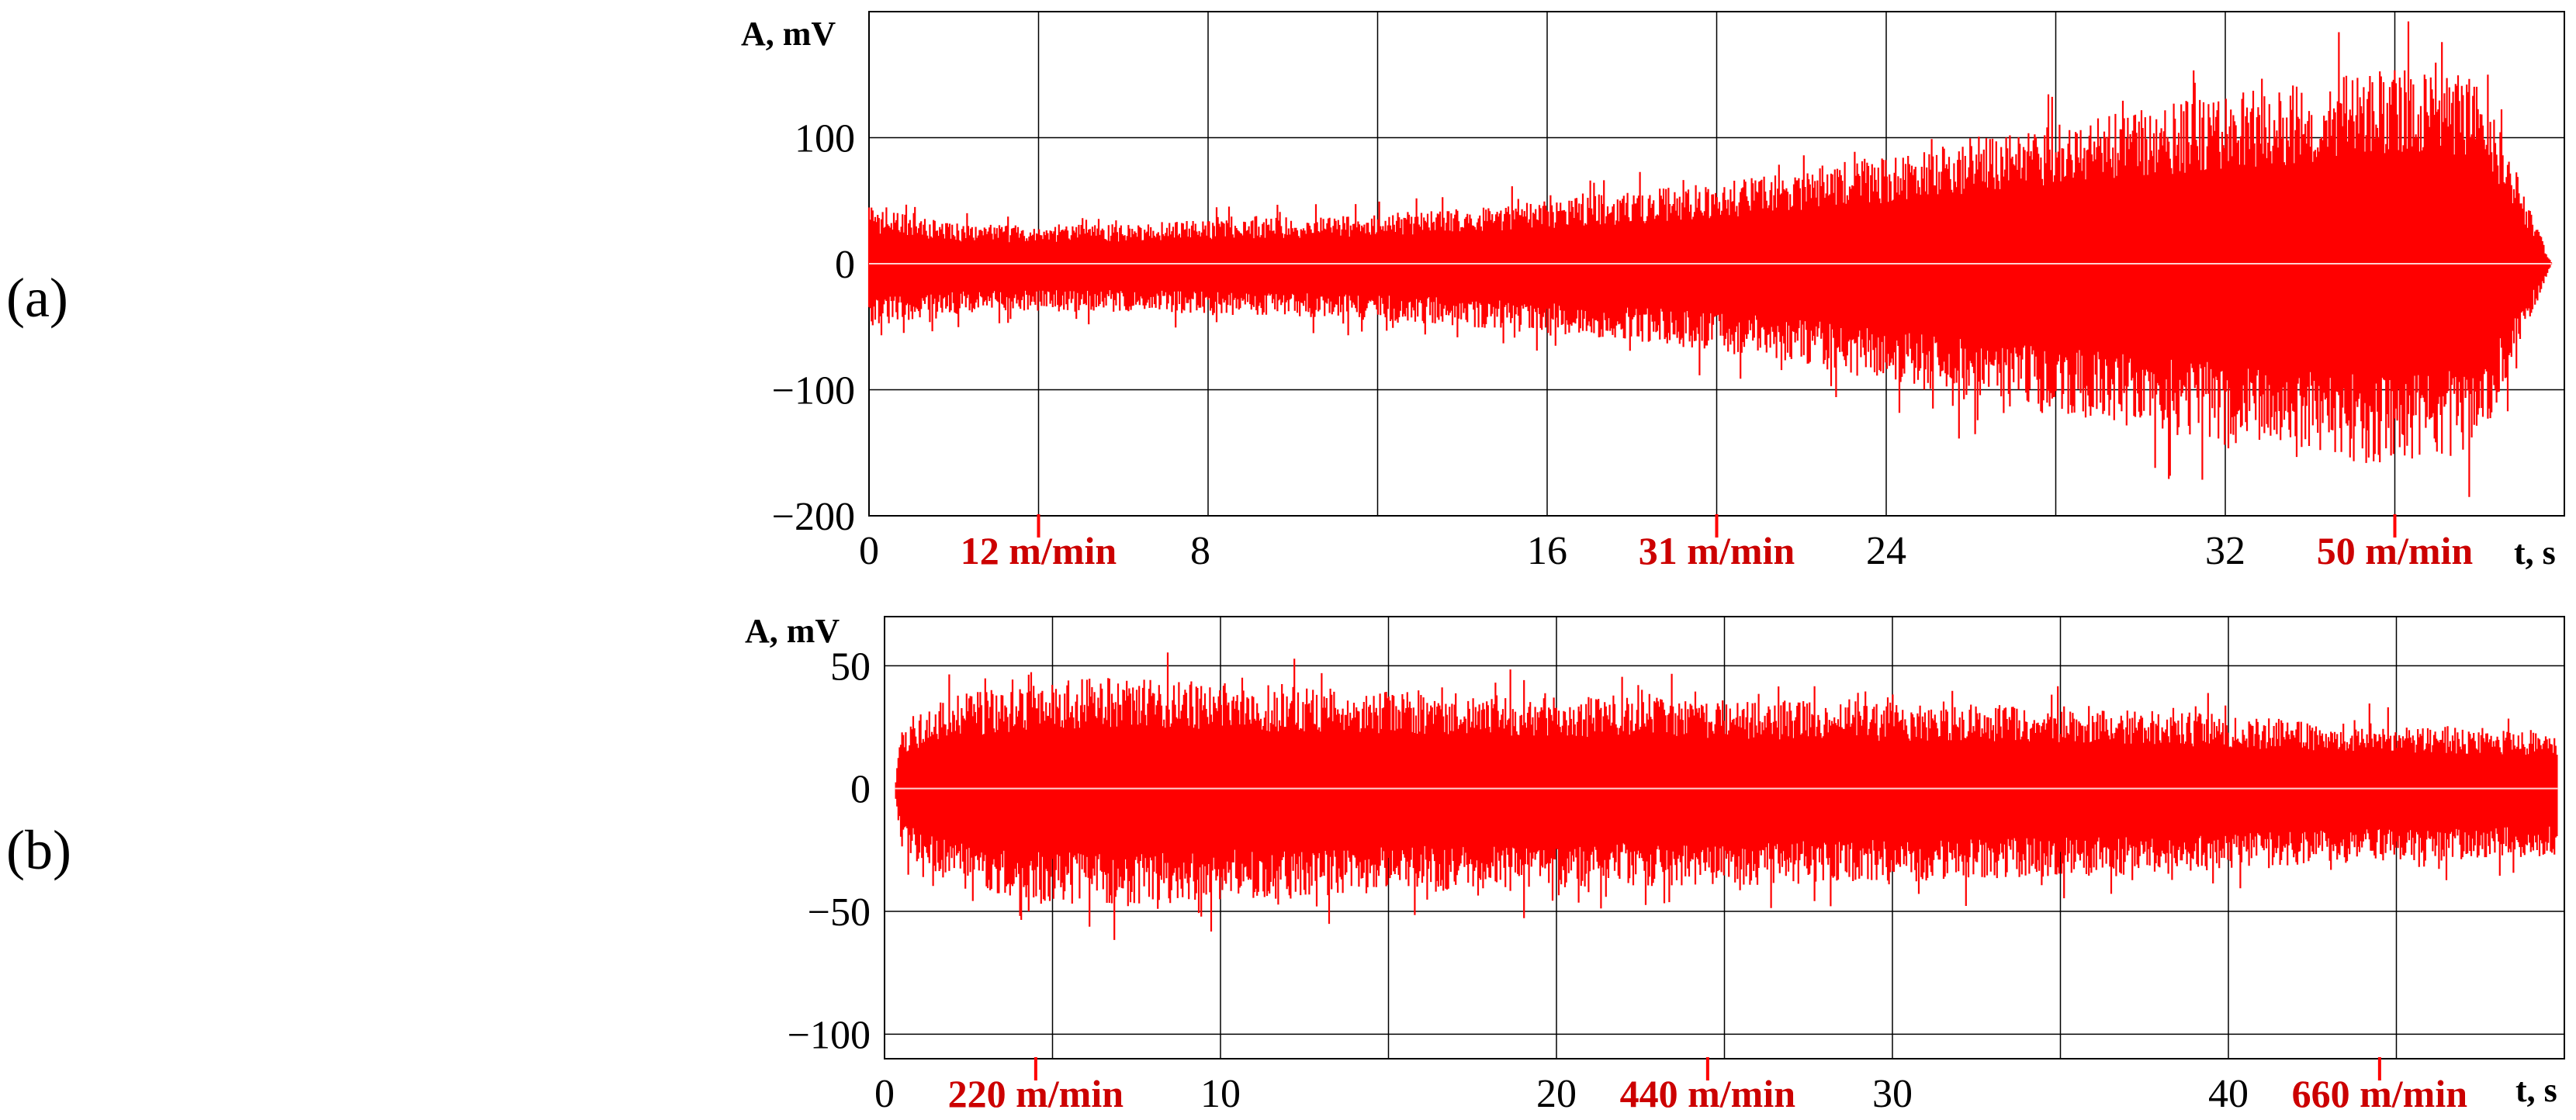  I want to click on speed-label: 12 m/min, so click(1039, 551).